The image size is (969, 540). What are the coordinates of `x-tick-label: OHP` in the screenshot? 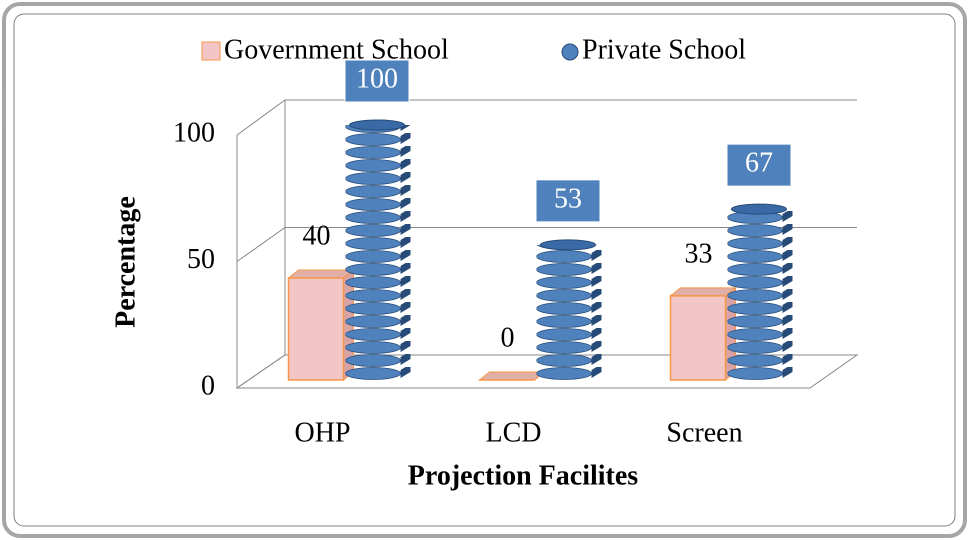 It's located at (322, 432).